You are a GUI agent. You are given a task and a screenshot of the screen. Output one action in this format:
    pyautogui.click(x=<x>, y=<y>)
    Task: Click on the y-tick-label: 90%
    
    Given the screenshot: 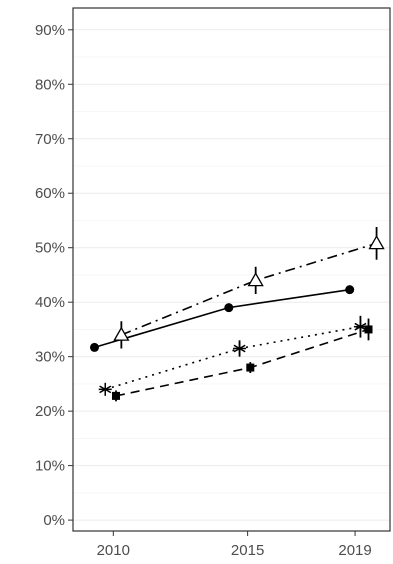 What is the action you would take?
    pyautogui.click(x=50, y=30)
    